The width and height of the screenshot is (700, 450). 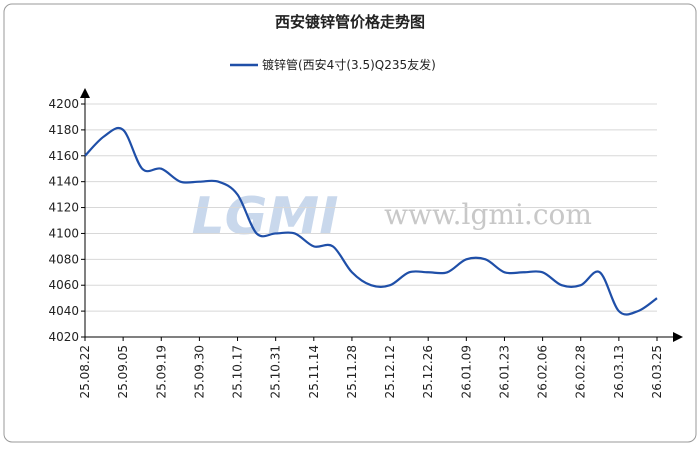 What do you see at coordinates (390, 371) in the screenshot?
I see `x-tick-label: 25.12.12` at bounding box center [390, 371].